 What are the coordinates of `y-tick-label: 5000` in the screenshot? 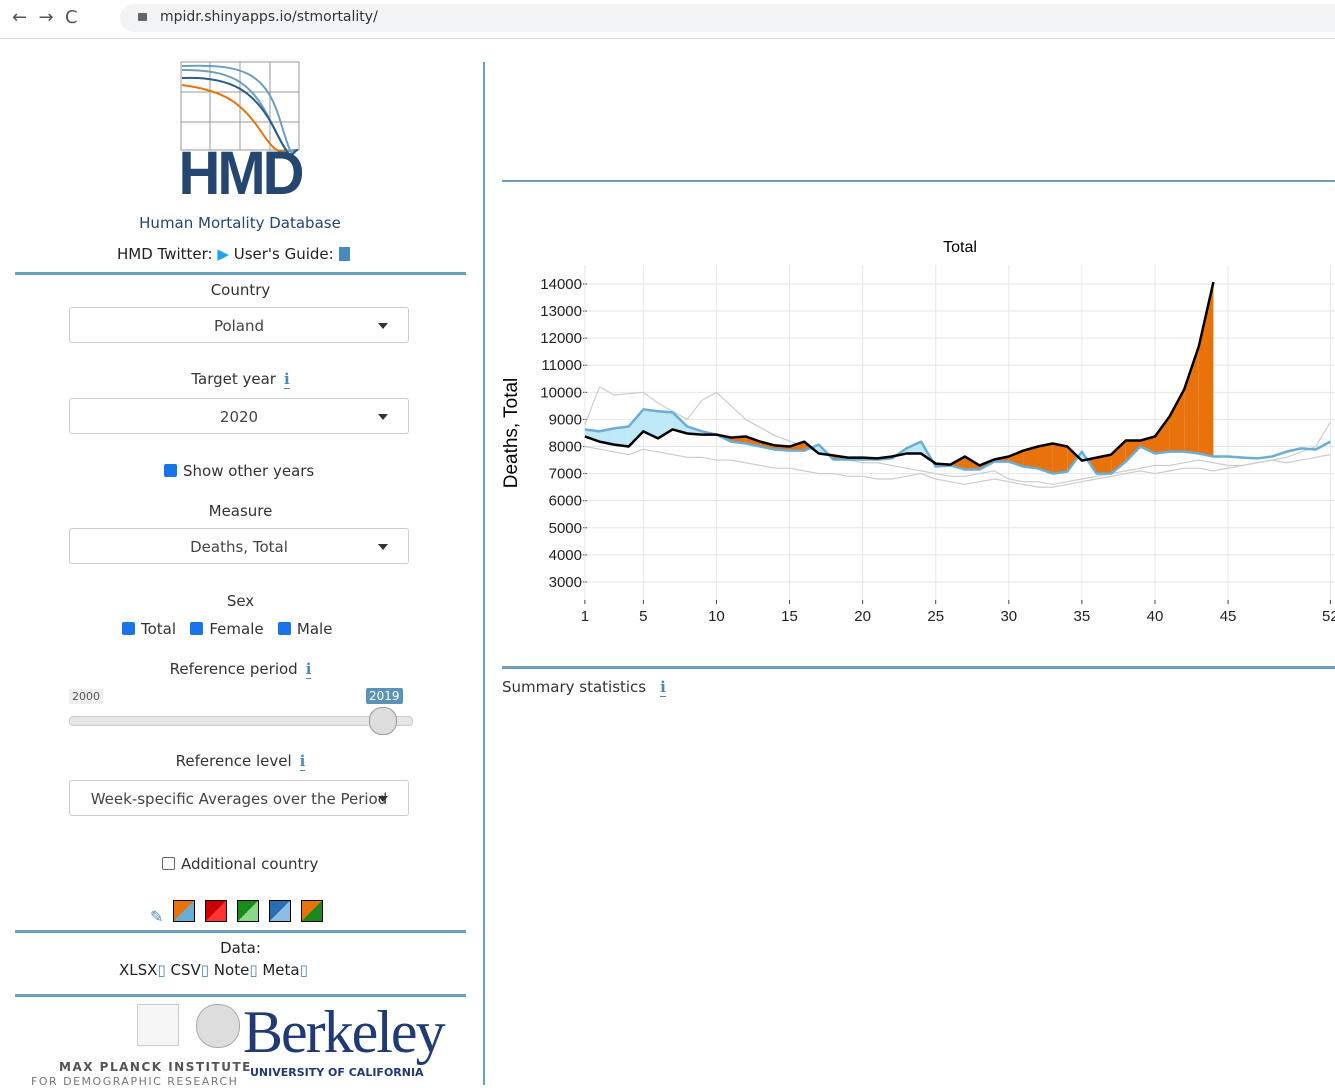 It's located at (565, 528).